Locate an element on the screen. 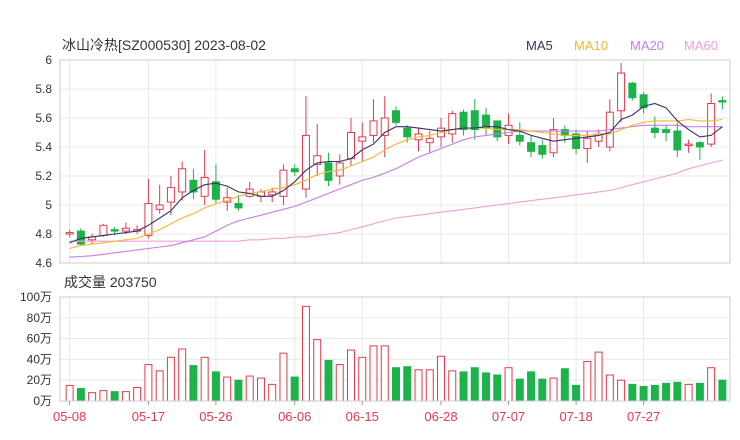  volume-label: 成交量 203750 is located at coordinates (110, 282).